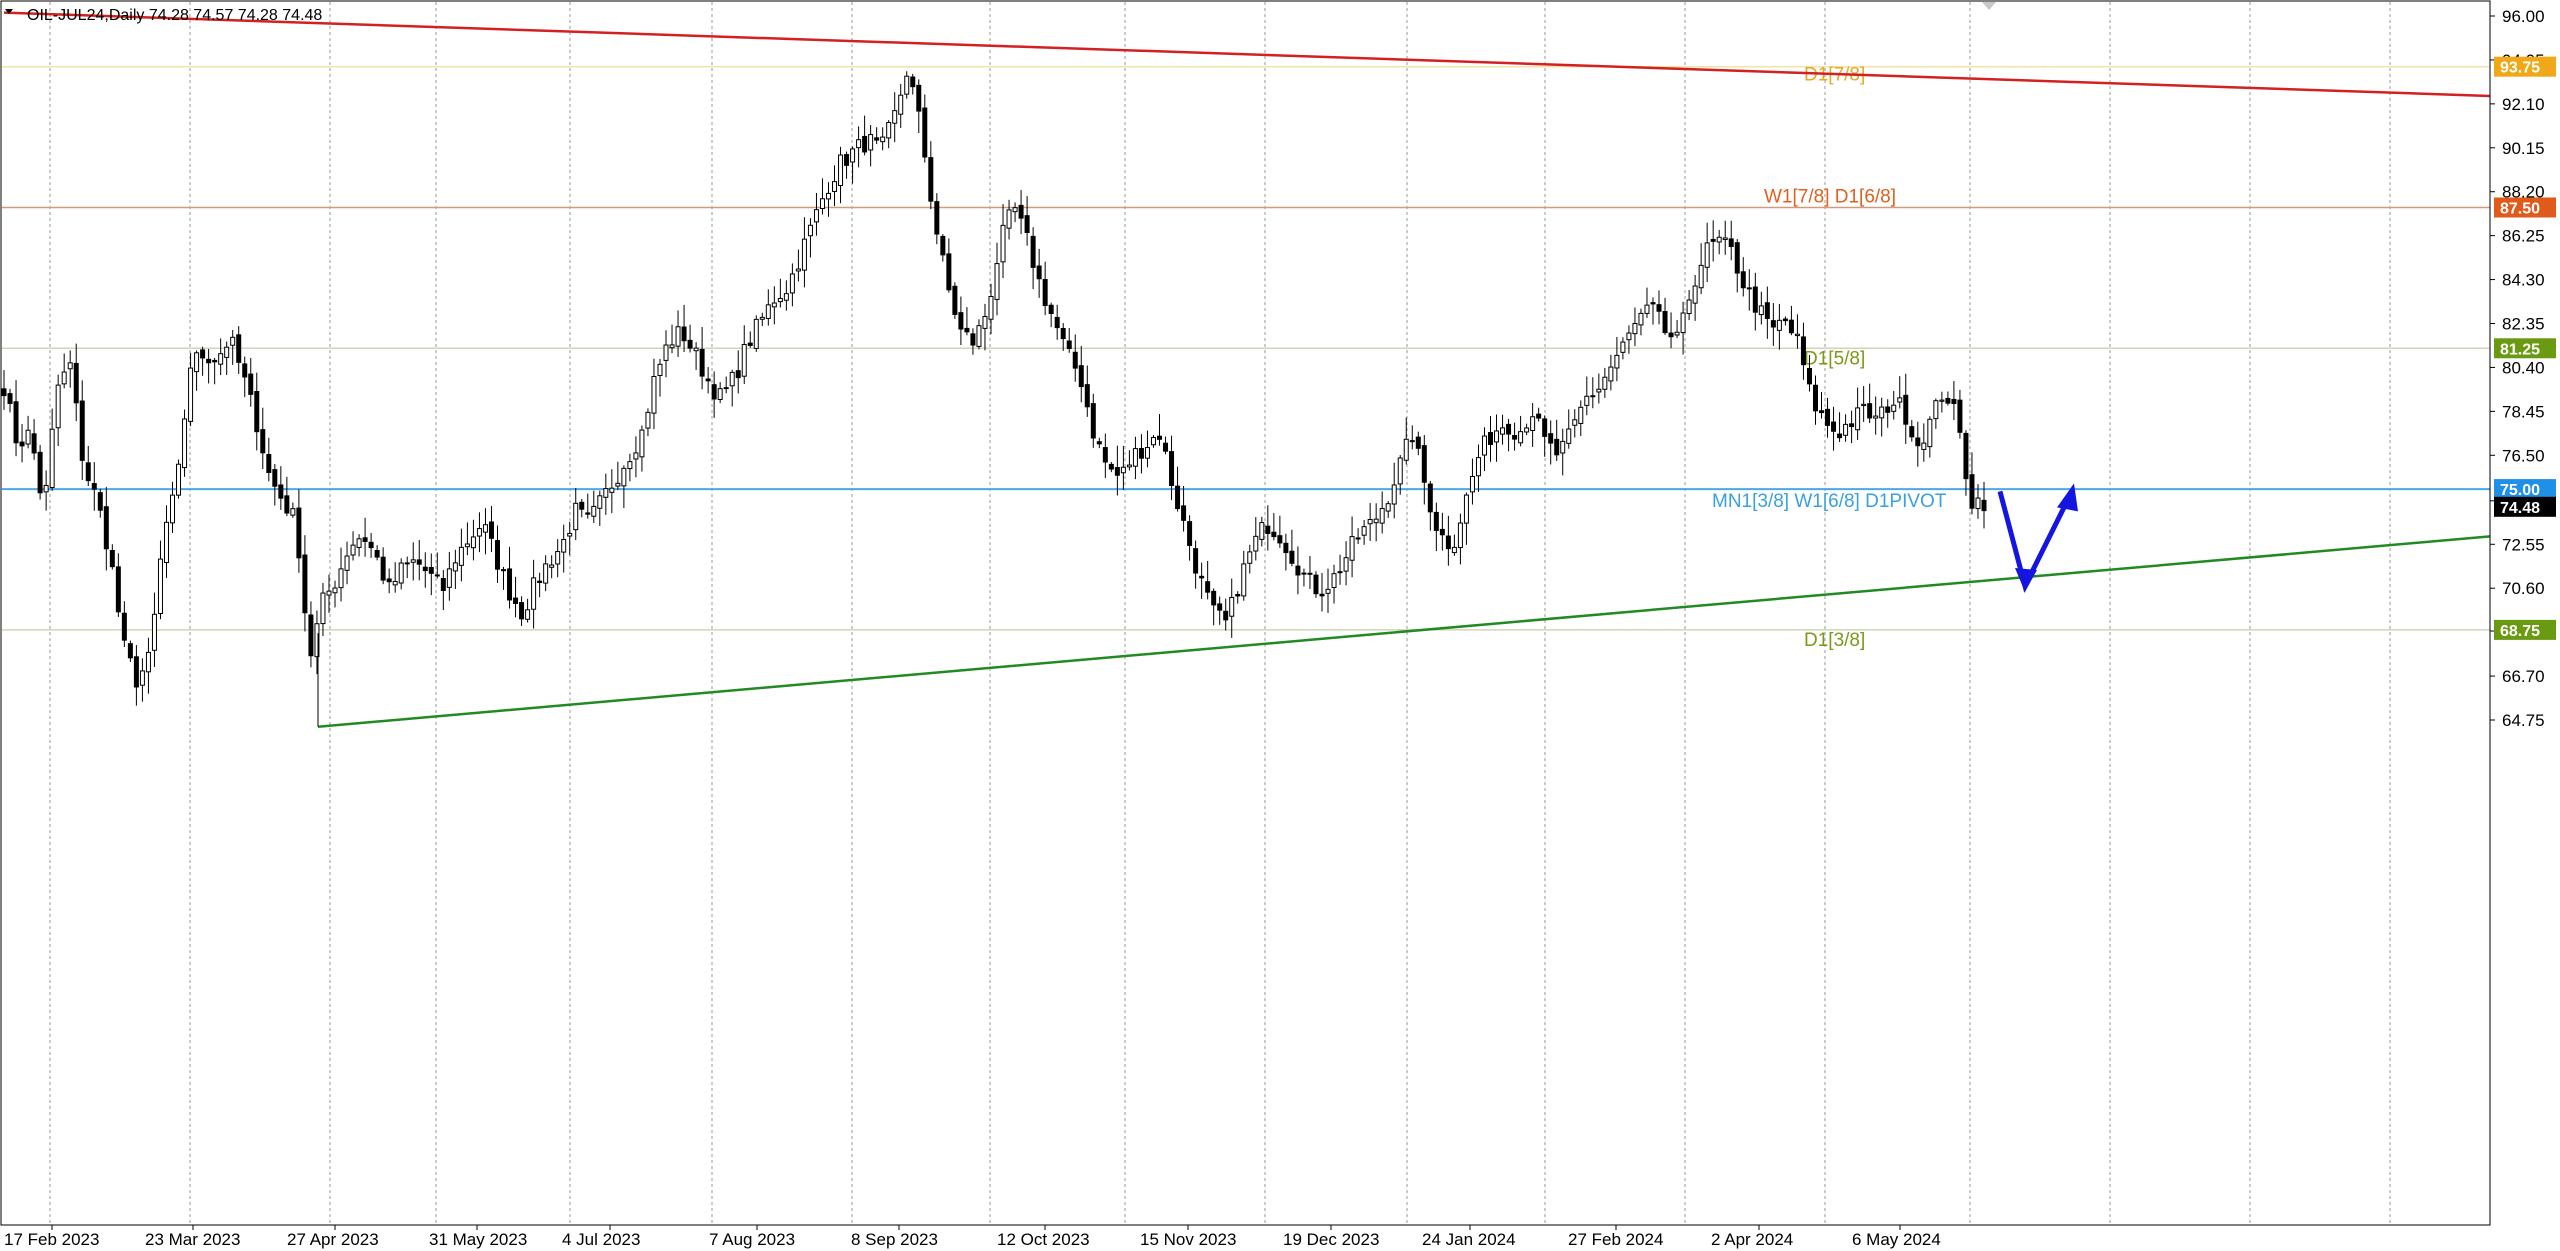 This screenshot has width=2560, height=1251. What do you see at coordinates (1989, 6) in the screenshot?
I see `chart-shift-marker-icon` at bounding box center [1989, 6].